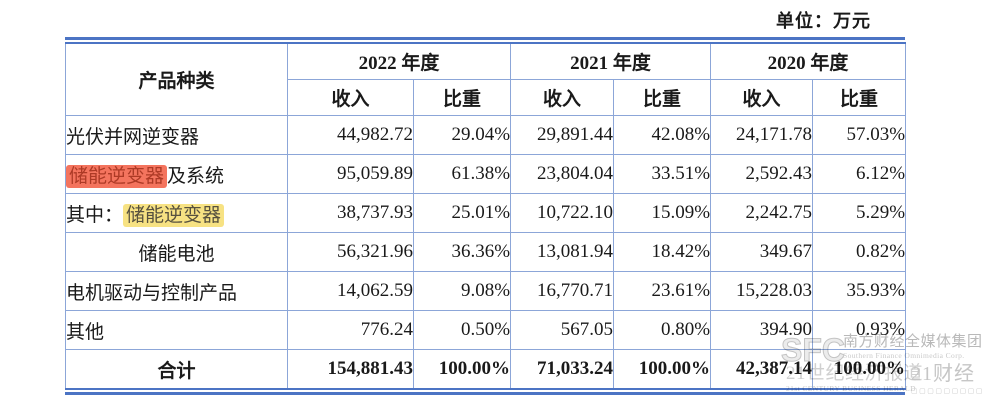 The image size is (1000, 406). Describe the element at coordinates (117, 176) in the screenshot. I see `highlight-red: 储能逆变器` at that location.